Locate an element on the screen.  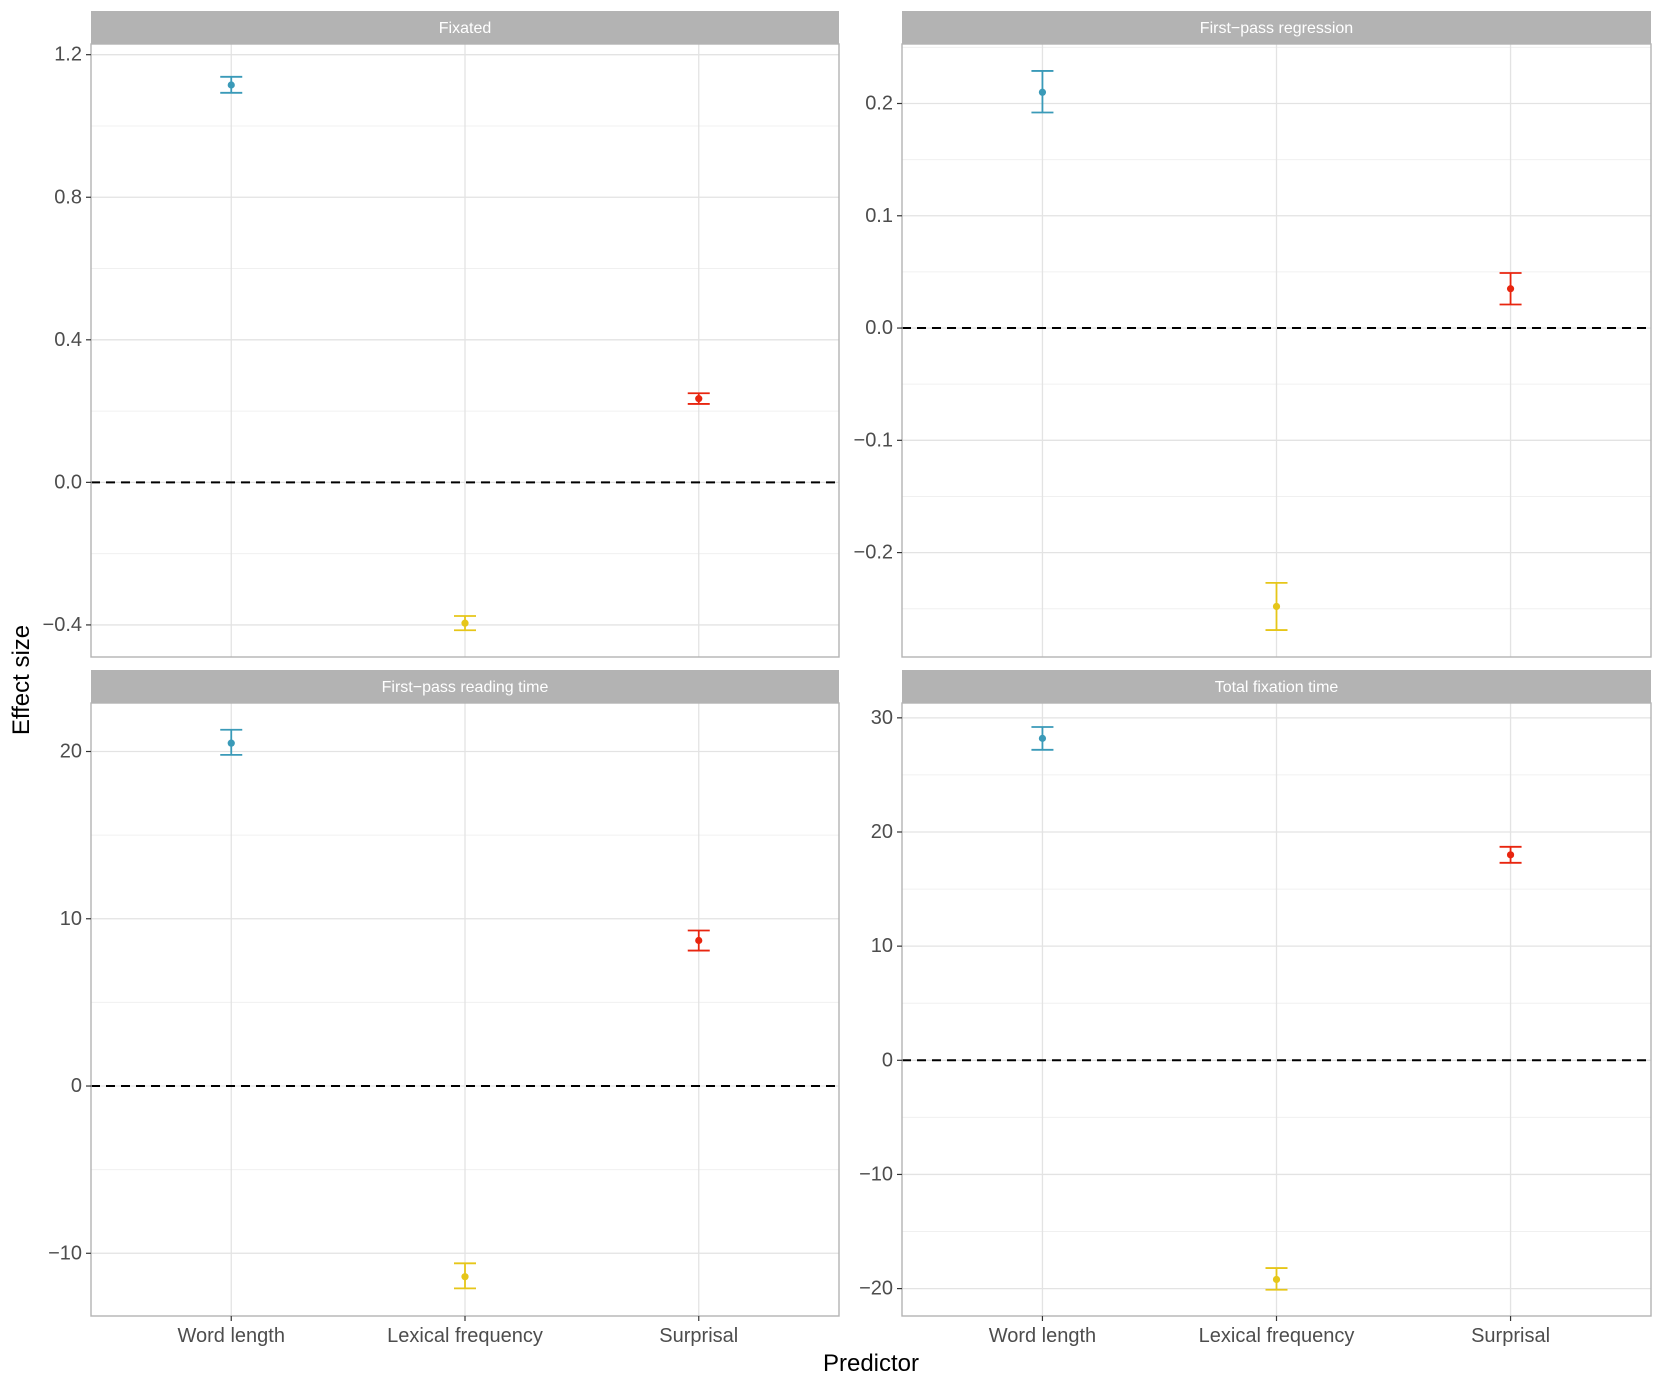
y-tick-label: −20 is located at coordinates (876, 1289).